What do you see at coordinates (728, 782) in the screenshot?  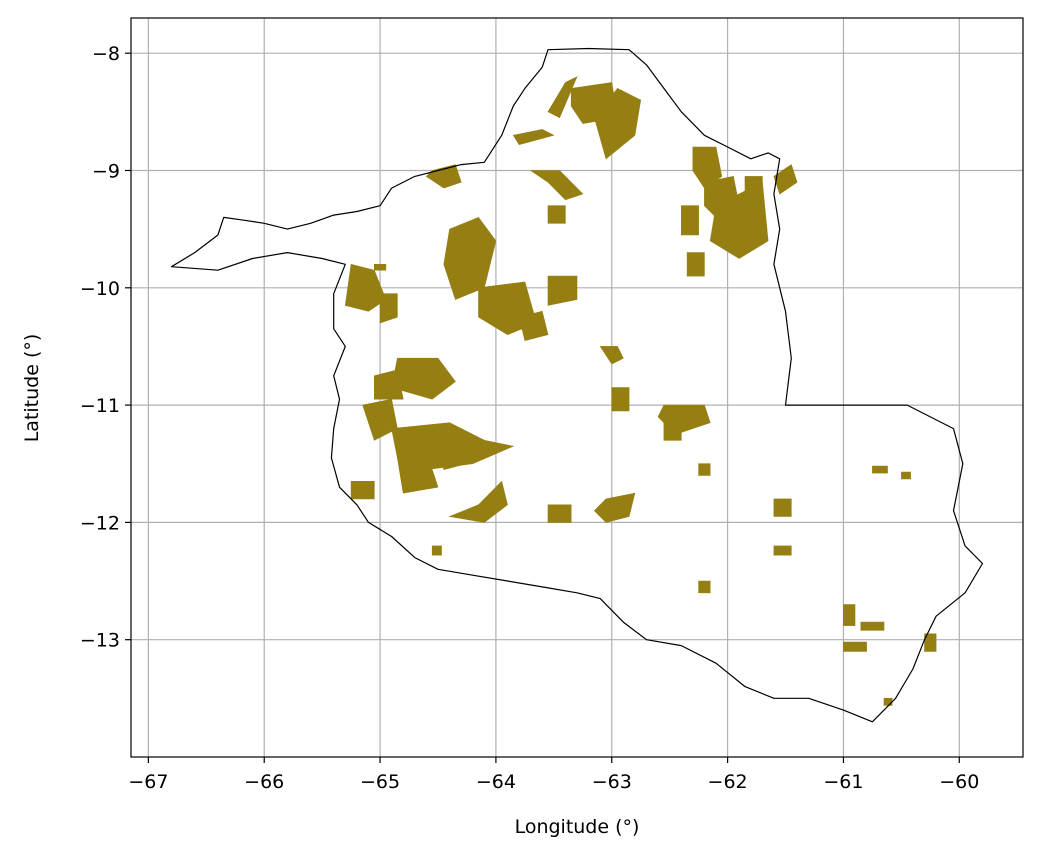 I see `x-tick-label: −62` at bounding box center [728, 782].